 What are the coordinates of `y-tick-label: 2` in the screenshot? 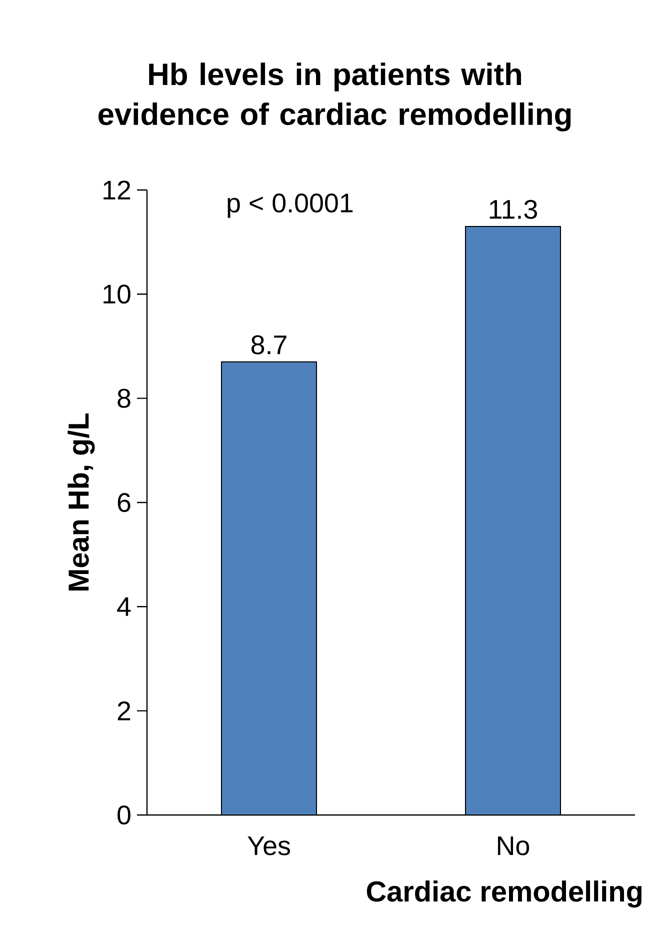 It's located at (124, 710).